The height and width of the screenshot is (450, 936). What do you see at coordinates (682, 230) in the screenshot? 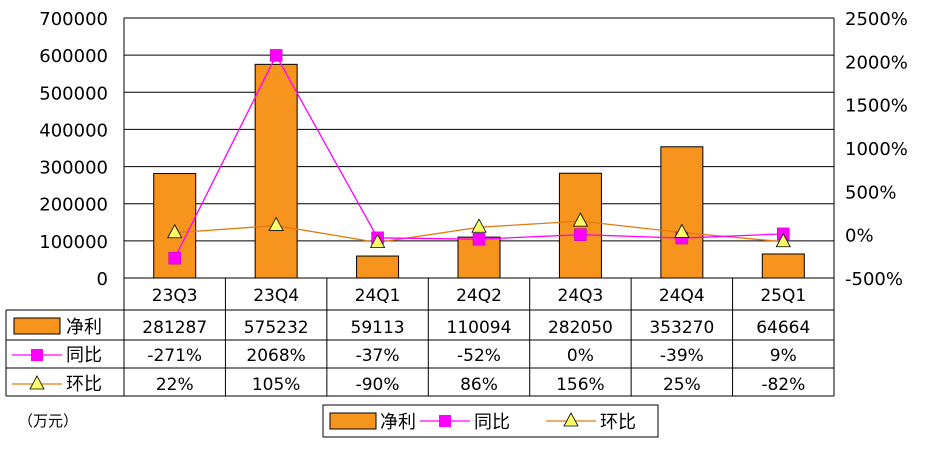
I see `marker-huanbi-24Q4` at bounding box center [682, 230].